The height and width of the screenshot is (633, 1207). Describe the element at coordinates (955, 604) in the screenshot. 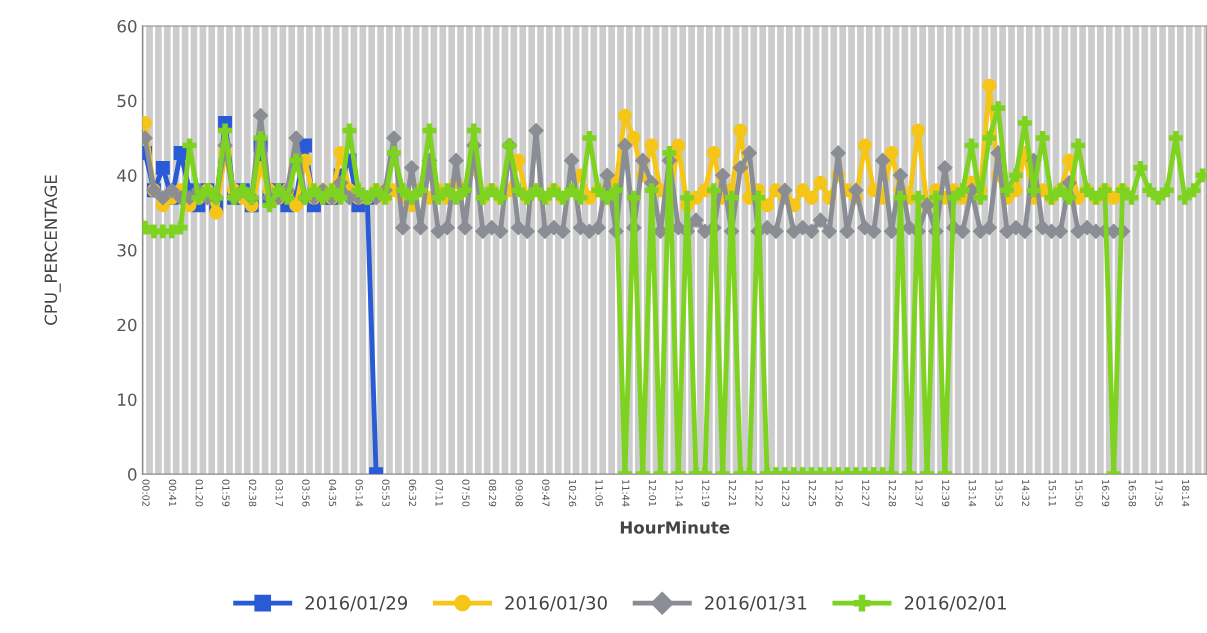

I see `legend-label: 2016/02/01` at that location.